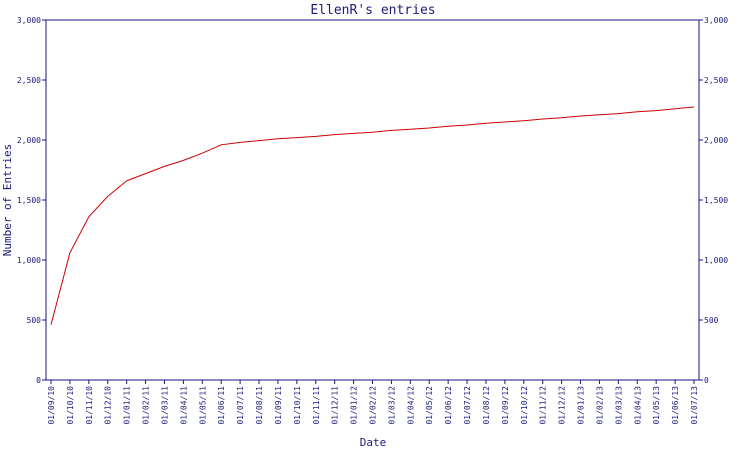  I want to click on x-tick-label: 01/12/11, so click(335, 405).